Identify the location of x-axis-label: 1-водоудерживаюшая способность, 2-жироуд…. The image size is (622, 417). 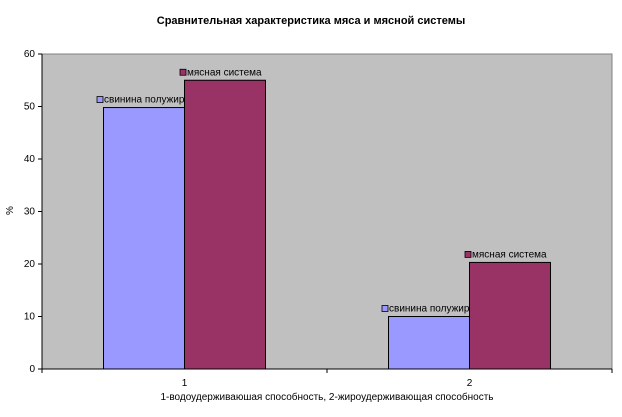
(327, 397).